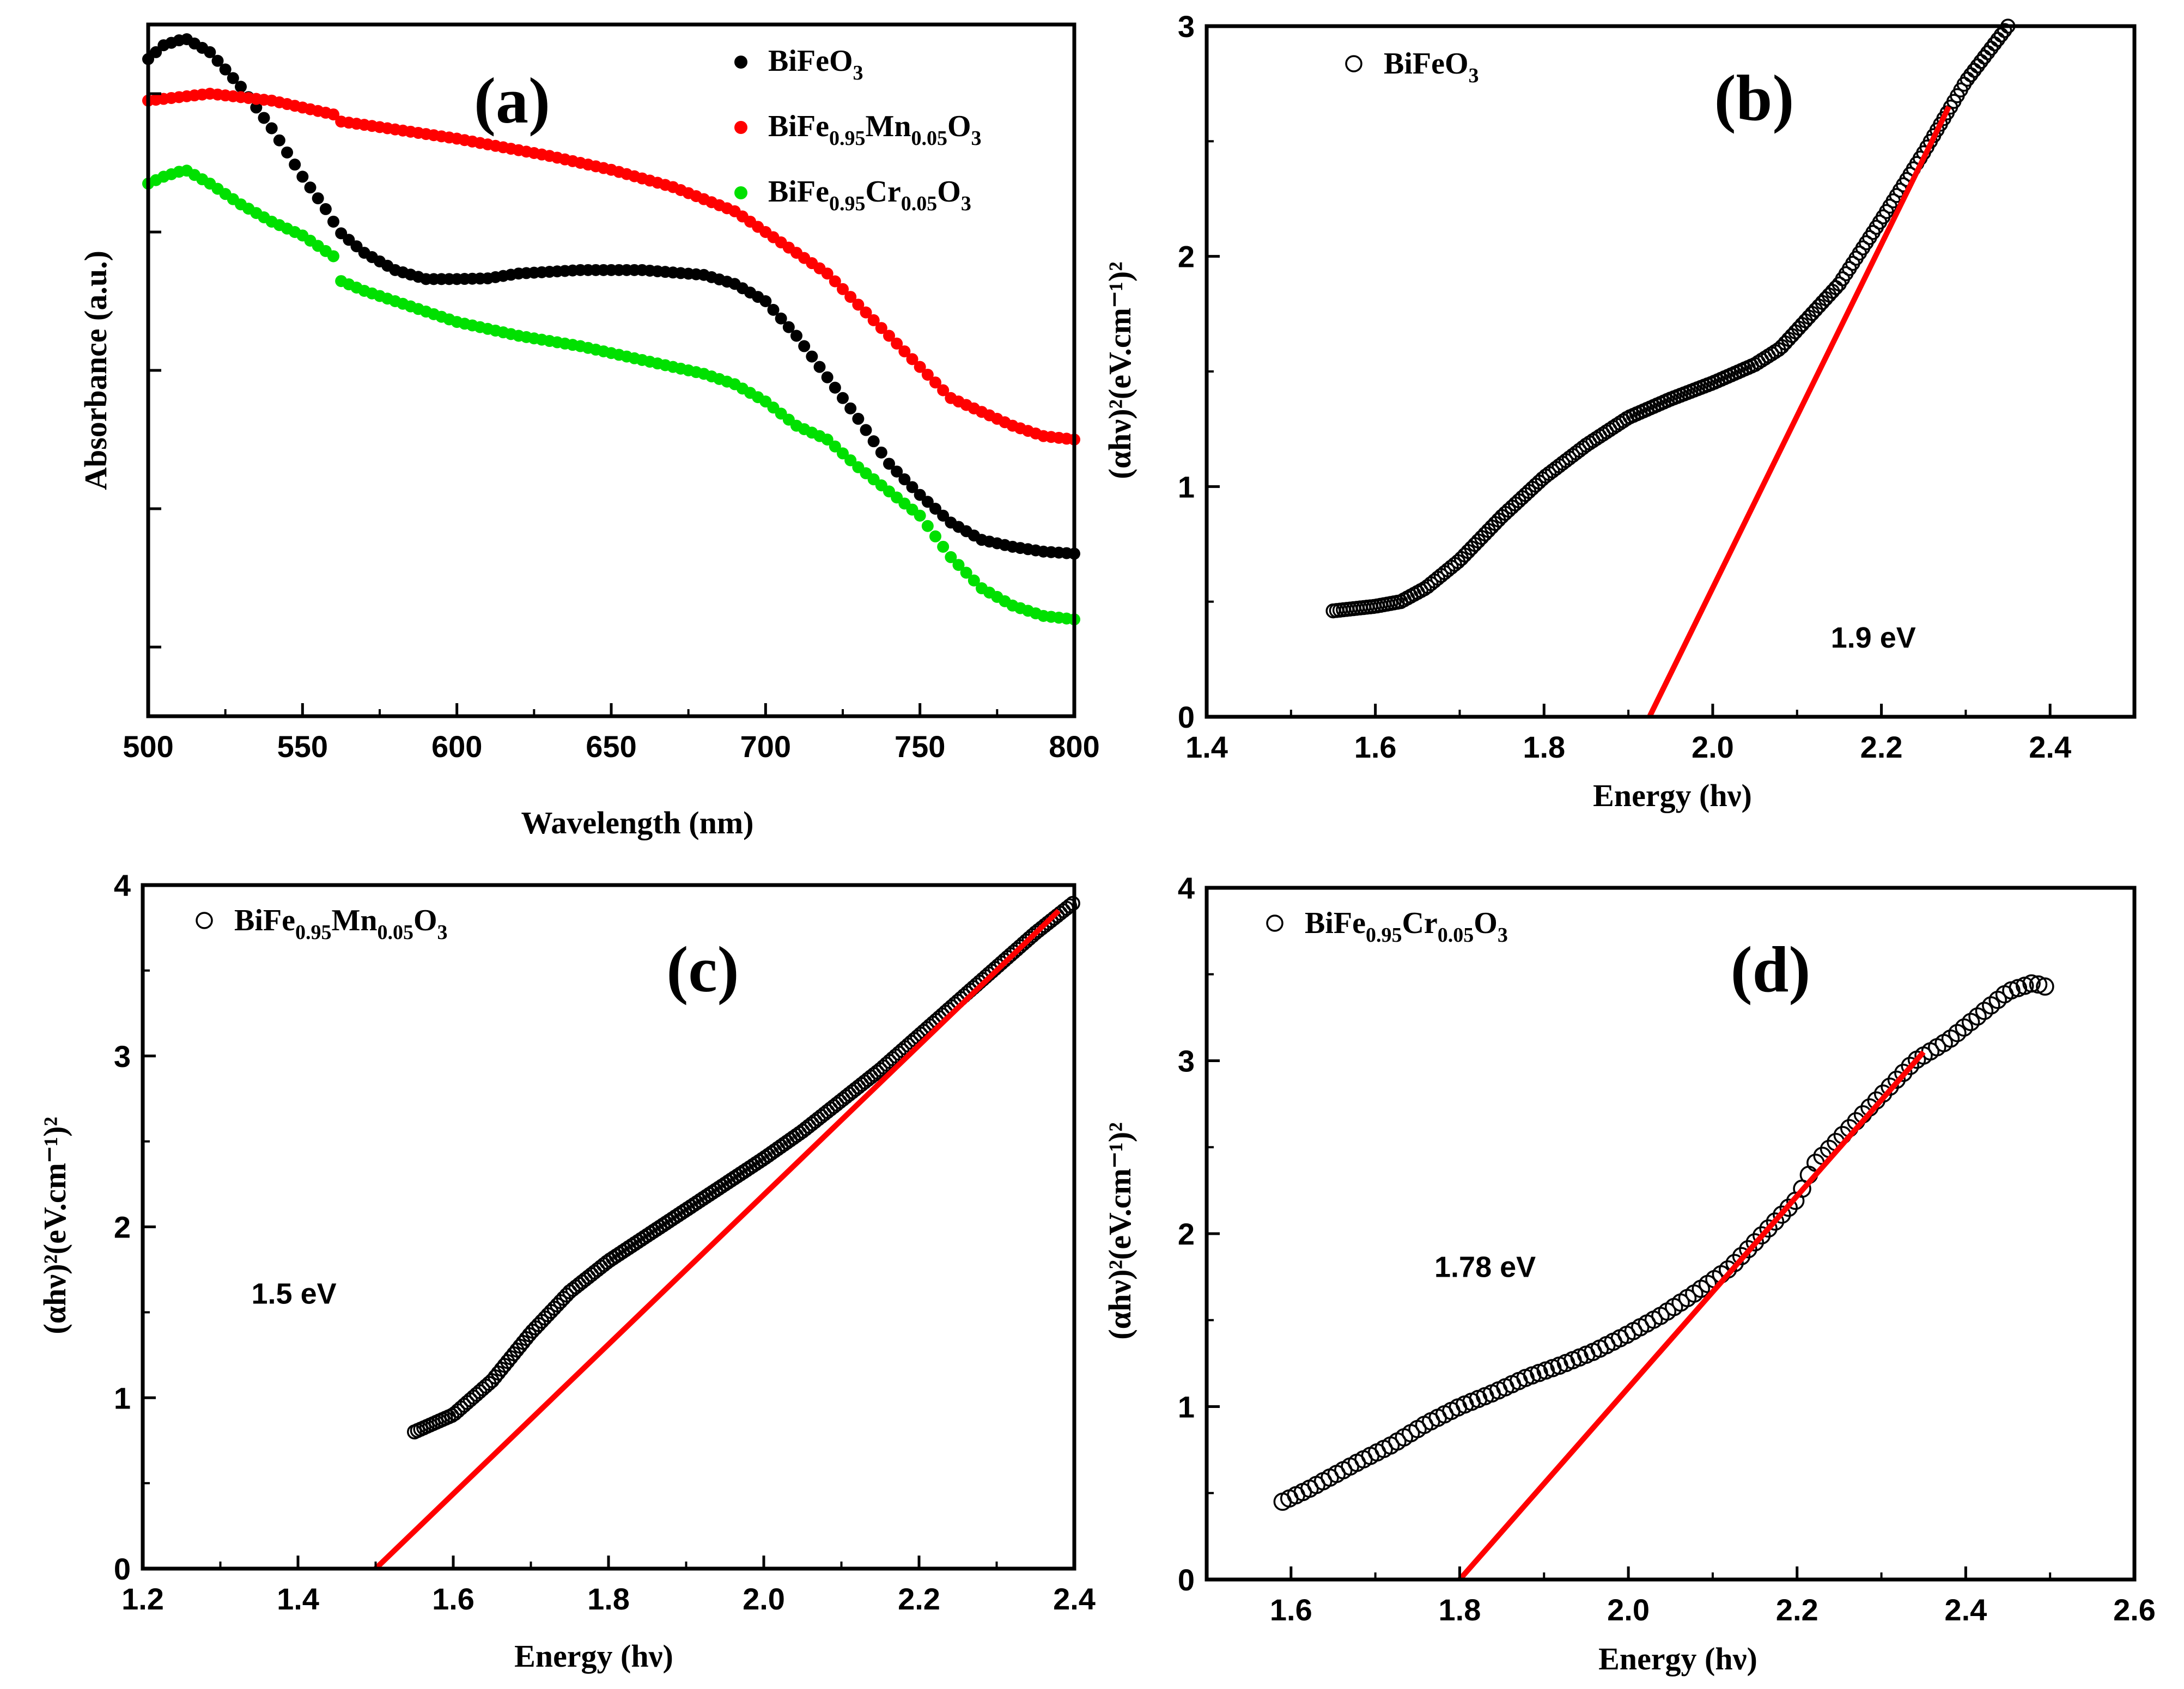 The image size is (2184, 1689). I want to click on legend-label: BiFe0.95​Cr0.05​O3​, so click(1406, 926).